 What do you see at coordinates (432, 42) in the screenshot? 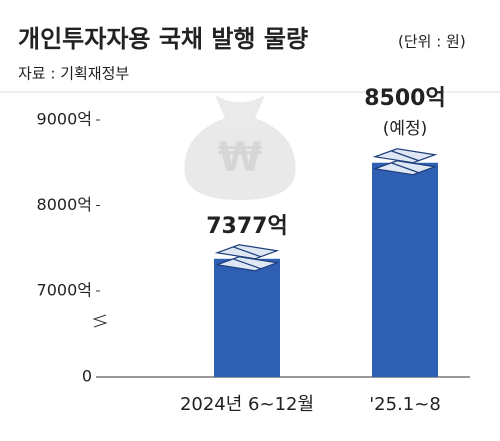
I see `unit-note: (단위 : 원)` at bounding box center [432, 42].